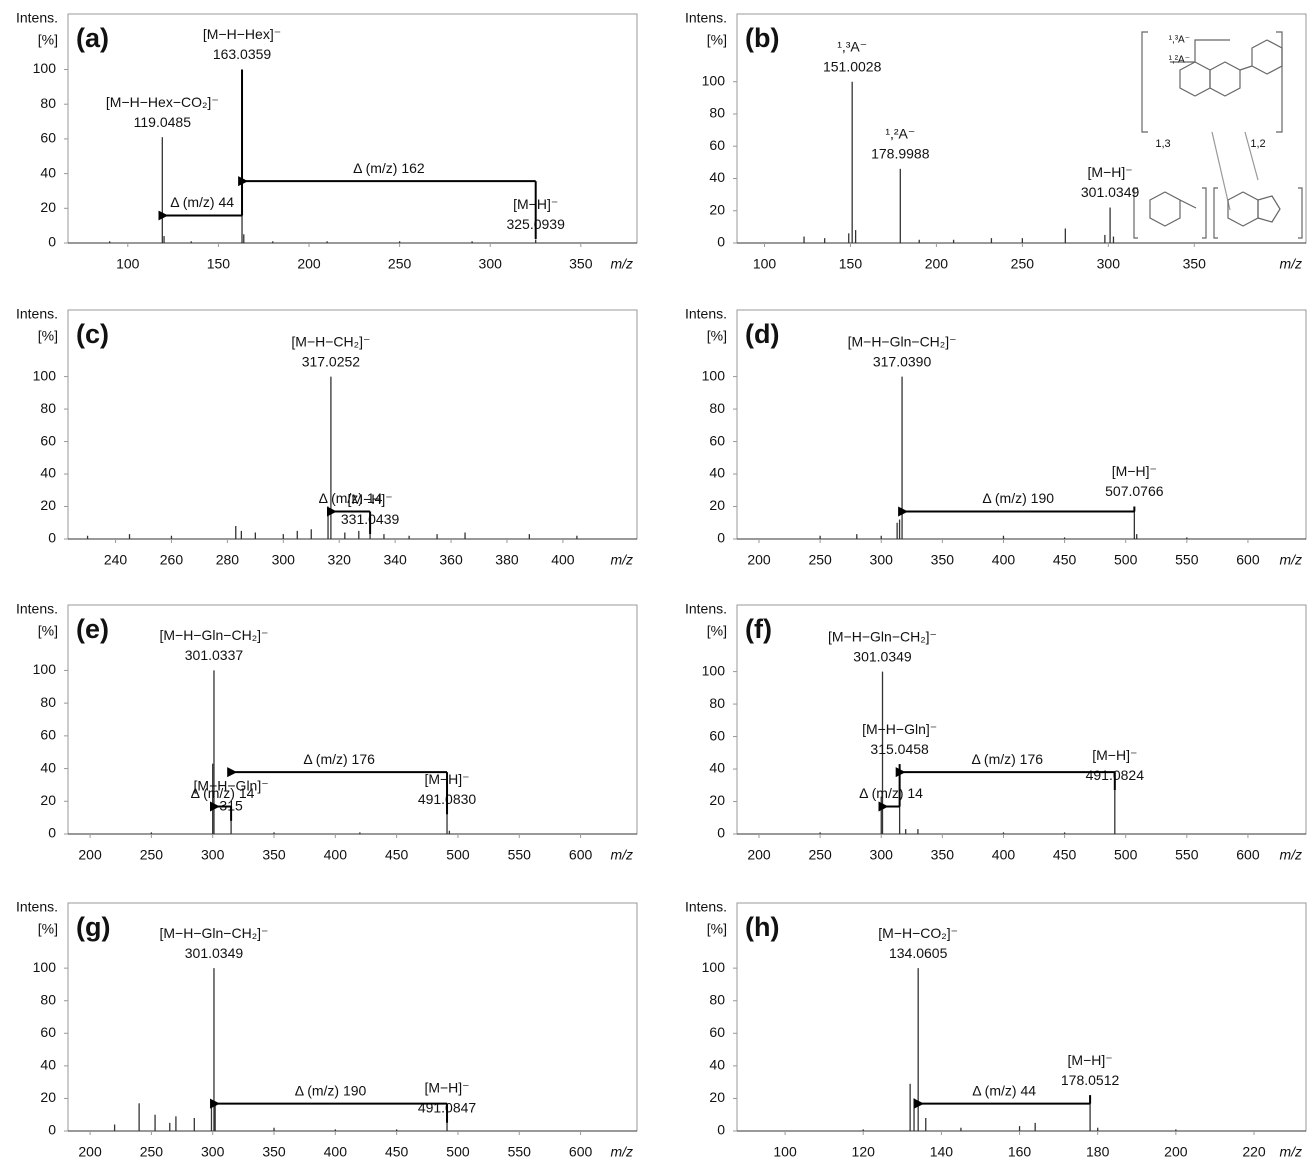  I want to click on x-tick-label: 240, so click(116, 560).